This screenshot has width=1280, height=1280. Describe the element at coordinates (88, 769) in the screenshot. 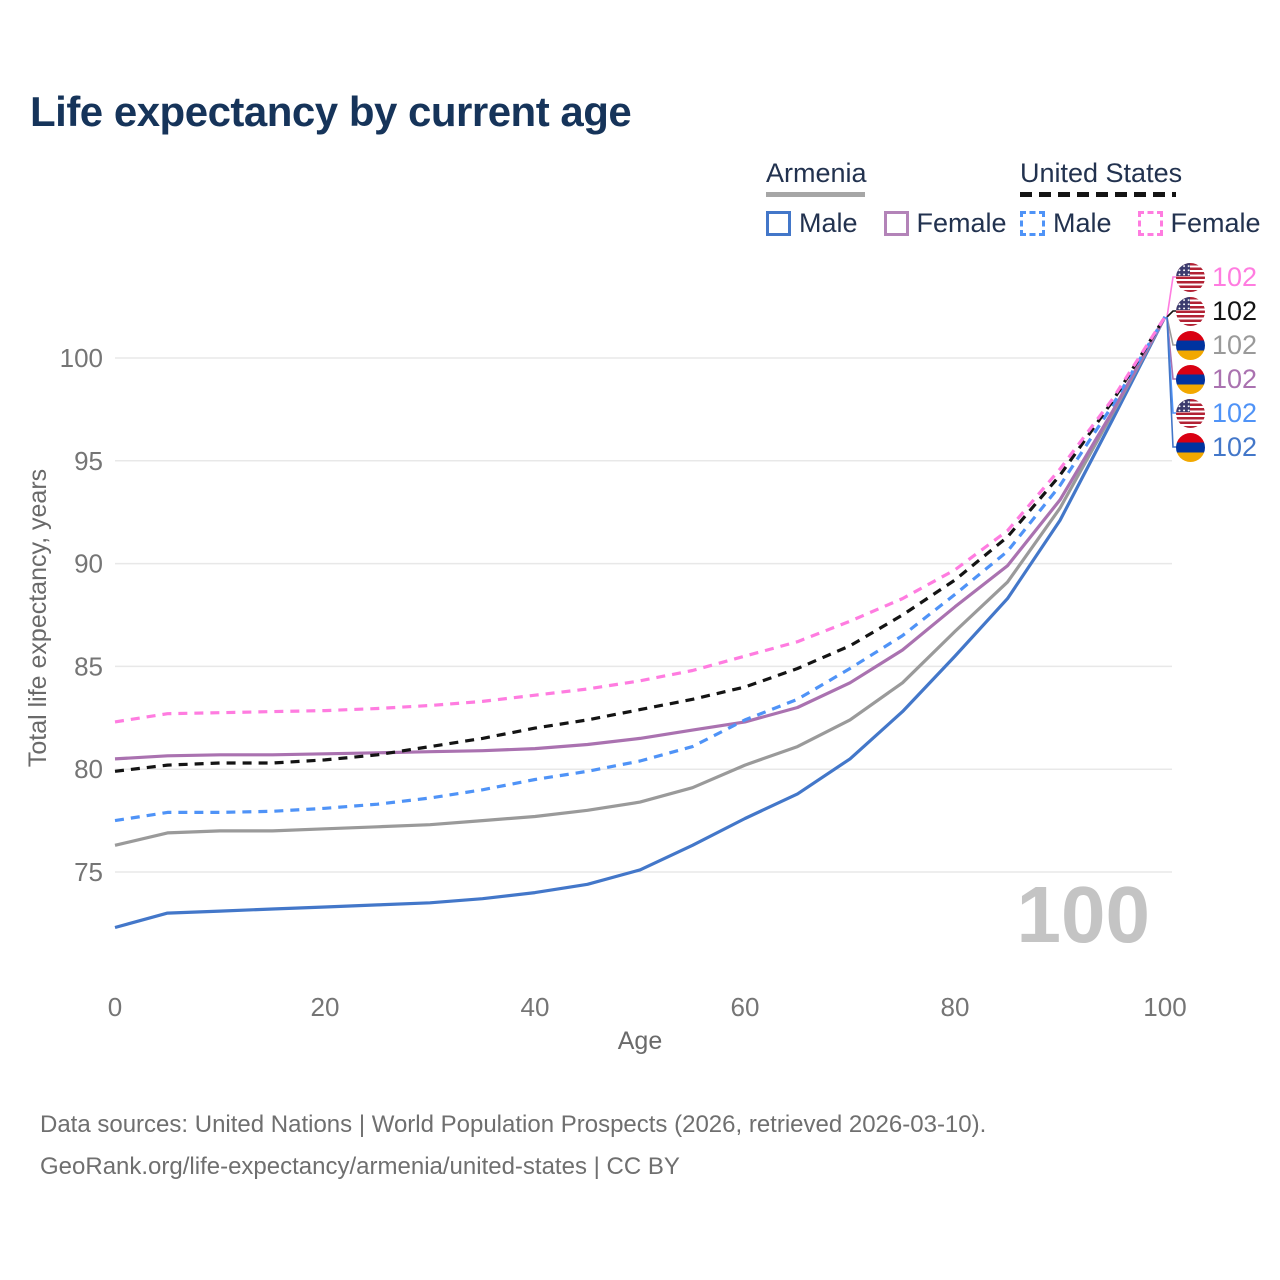

I see `y-tick-label-80: 80` at that location.